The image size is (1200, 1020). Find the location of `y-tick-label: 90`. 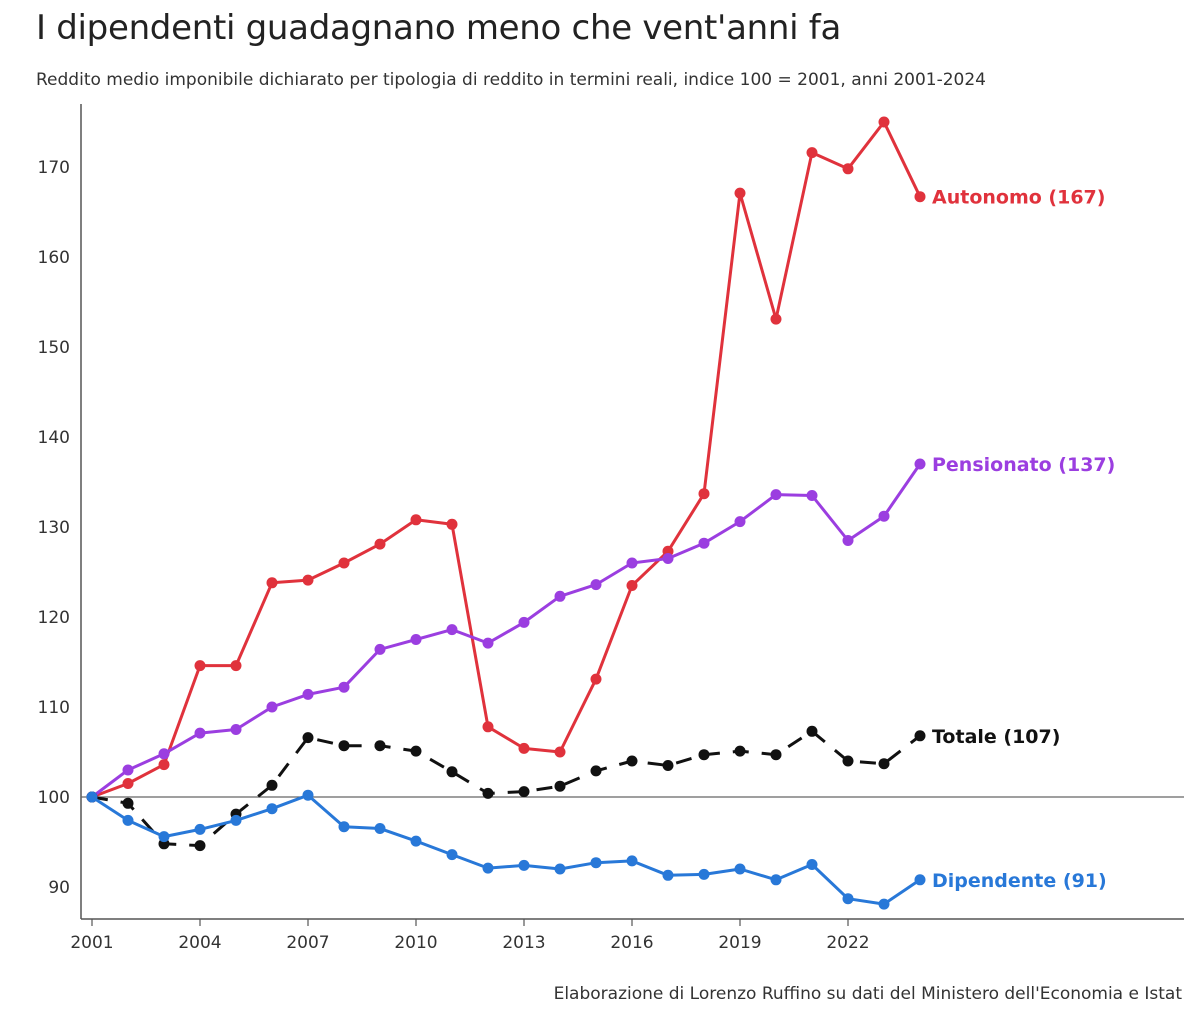

y-tick-label: 90 is located at coordinates (59, 888).